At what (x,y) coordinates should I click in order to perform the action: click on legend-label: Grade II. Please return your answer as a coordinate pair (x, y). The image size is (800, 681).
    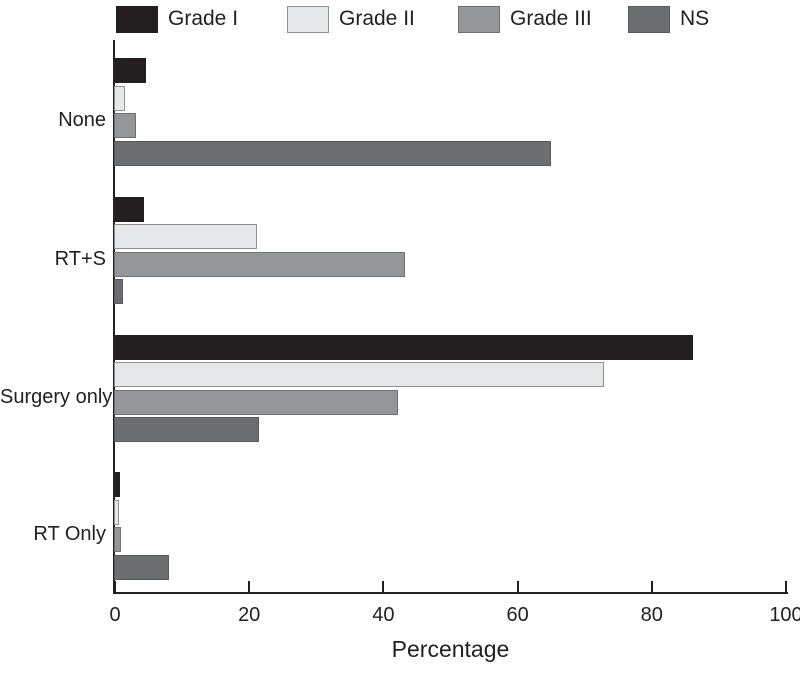
    Looking at the image, I should click on (377, 18).